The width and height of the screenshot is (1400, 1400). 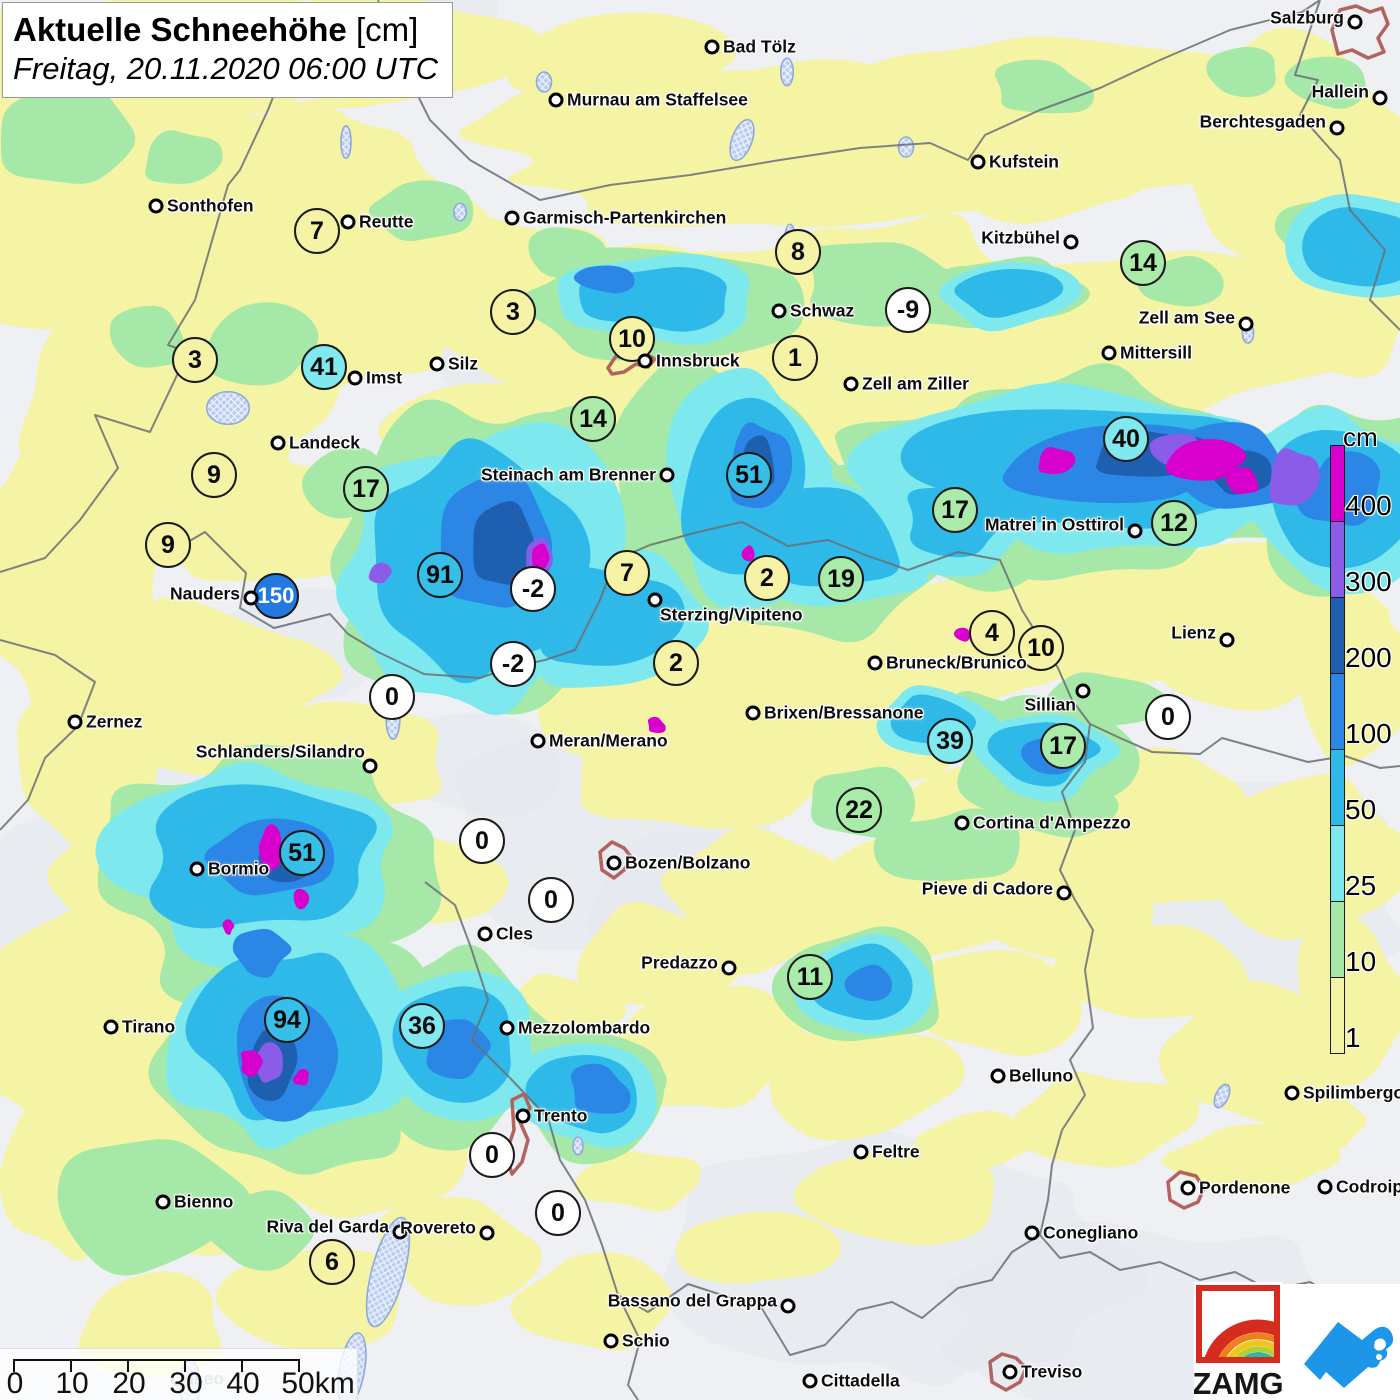 What do you see at coordinates (1091, 1232) in the screenshot?
I see `city-label: Conegliano` at bounding box center [1091, 1232].